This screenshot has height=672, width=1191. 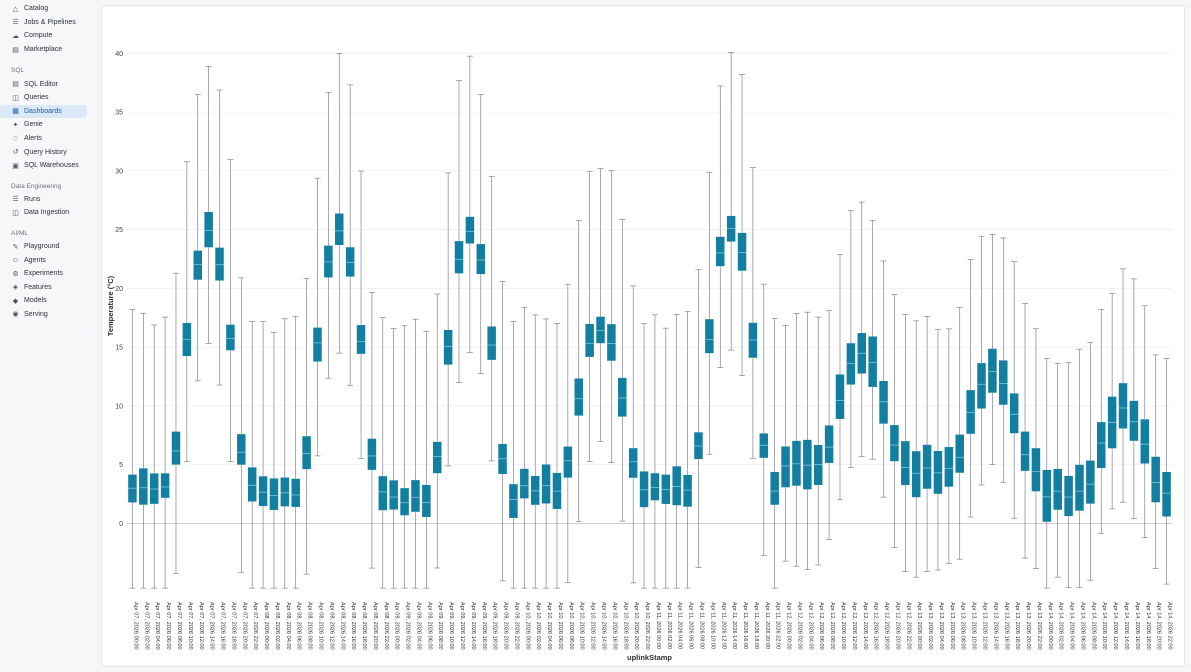 What do you see at coordinates (15, 98) in the screenshot?
I see `queries-icon: ◫` at bounding box center [15, 98].